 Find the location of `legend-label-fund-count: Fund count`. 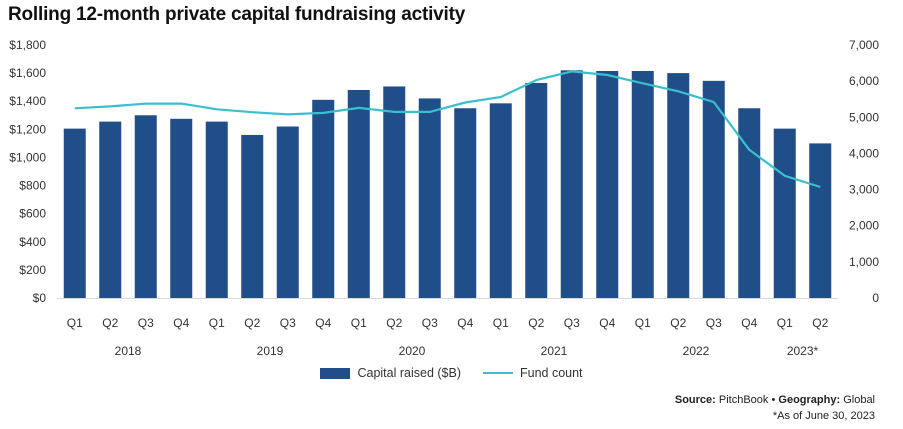

legend-label-fund-count: Fund count is located at coordinates (551, 373).